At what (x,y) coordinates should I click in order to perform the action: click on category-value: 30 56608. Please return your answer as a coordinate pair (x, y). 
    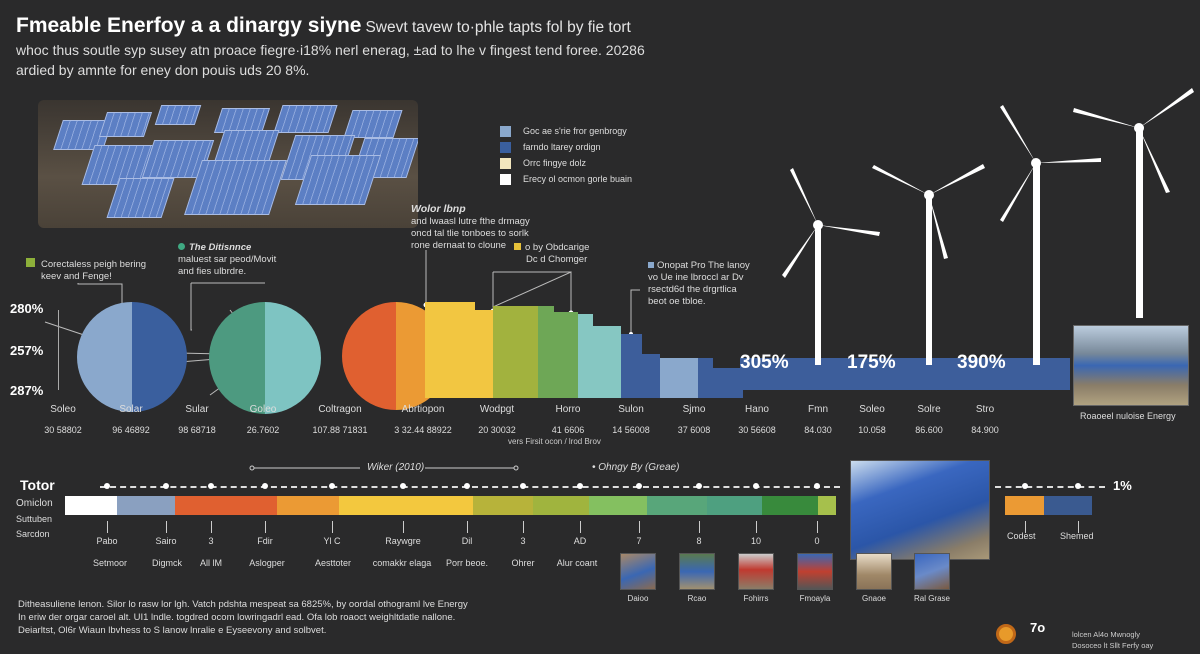
    Looking at the image, I should click on (757, 430).